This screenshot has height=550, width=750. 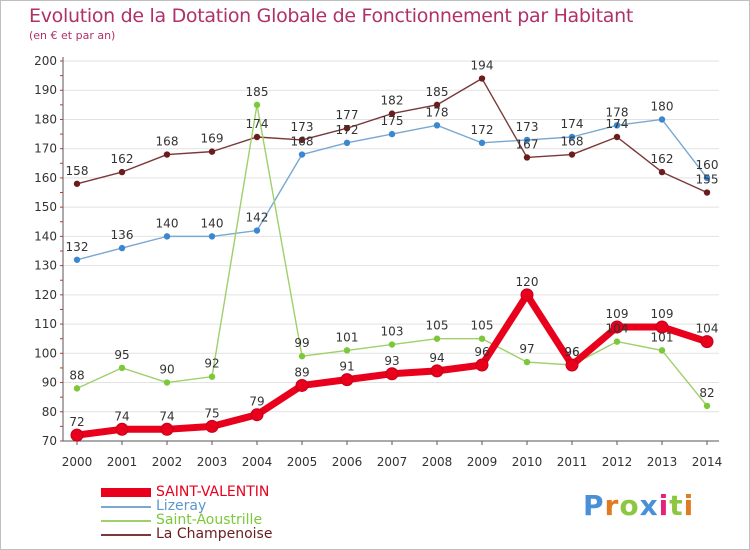 I want to click on x-tick-label: 2006, so click(x=347, y=462).